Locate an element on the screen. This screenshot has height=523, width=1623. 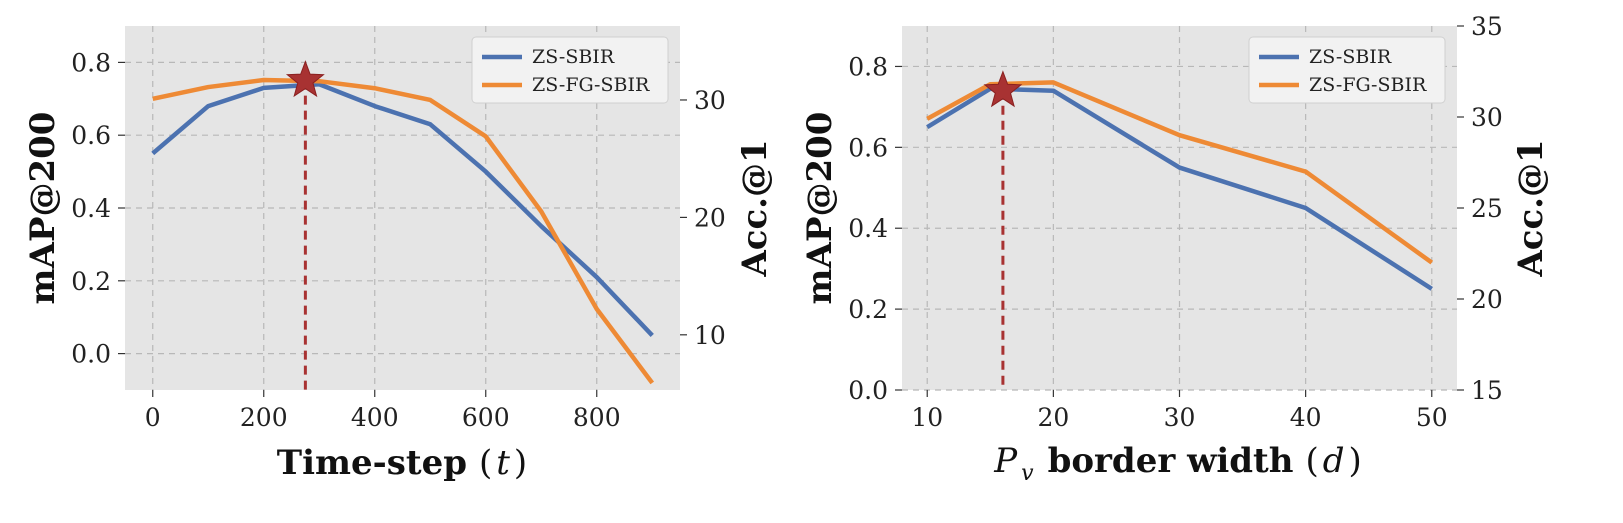
x-tick-label: 40 is located at coordinates (1306, 417).